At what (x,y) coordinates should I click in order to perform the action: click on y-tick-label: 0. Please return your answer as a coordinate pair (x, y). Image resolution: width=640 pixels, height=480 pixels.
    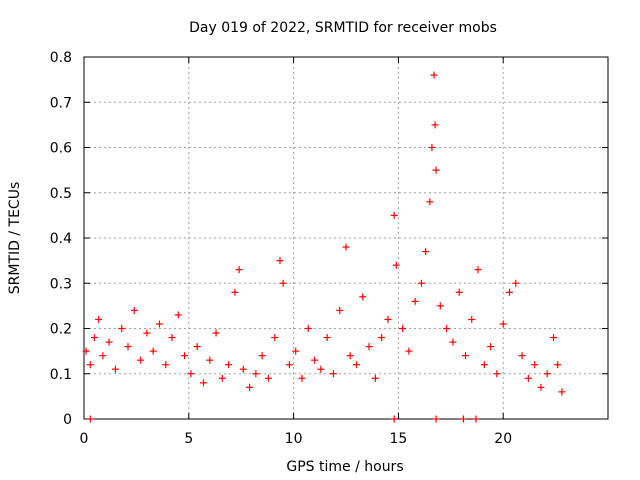
    Looking at the image, I should click on (67, 420).